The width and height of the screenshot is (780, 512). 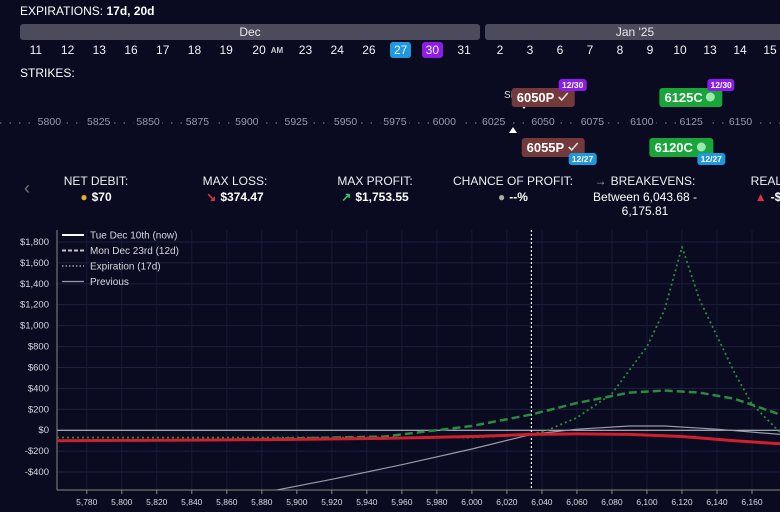 I want to click on date-day: 18, so click(x=194, y=50).